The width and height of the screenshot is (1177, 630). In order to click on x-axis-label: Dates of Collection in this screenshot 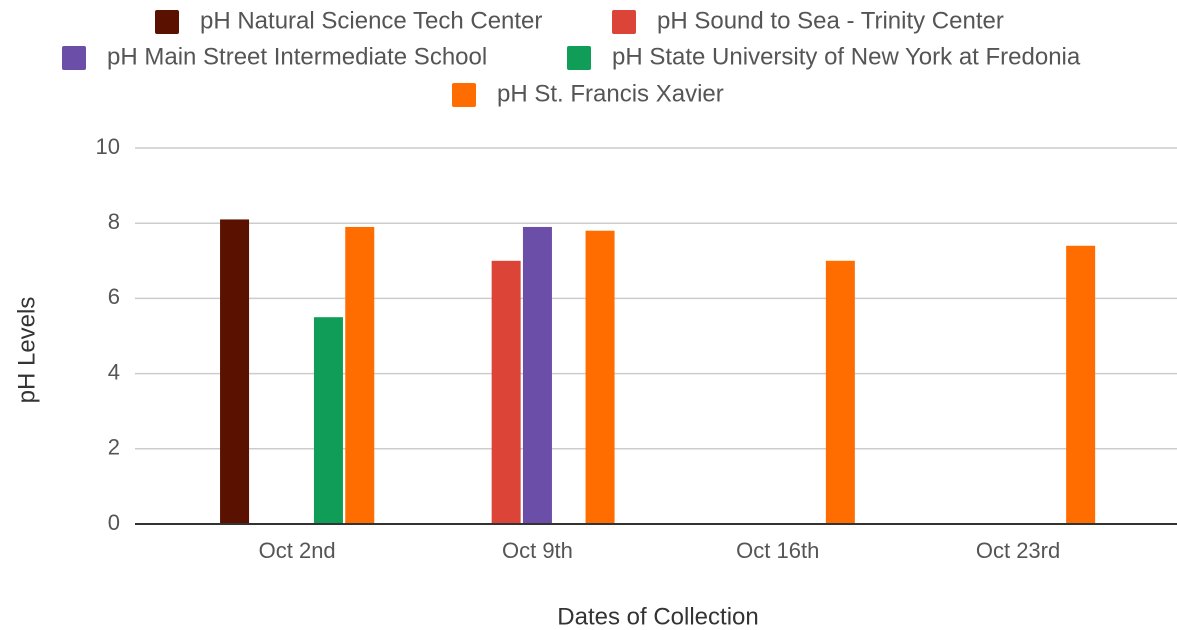, I will do `click(657, 616)`.